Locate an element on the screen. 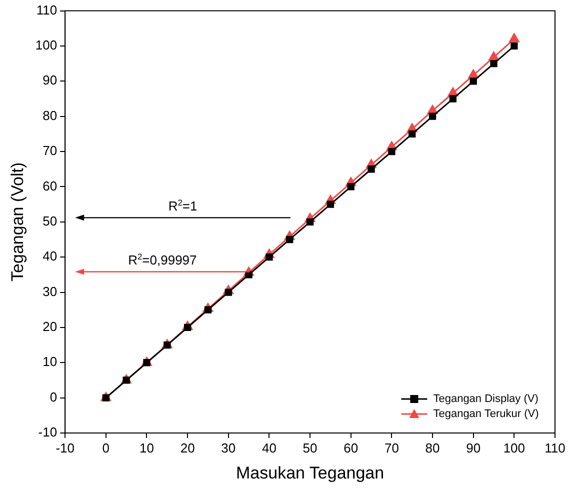  x-tick-label: 50 is located at coordinates (310, 448).